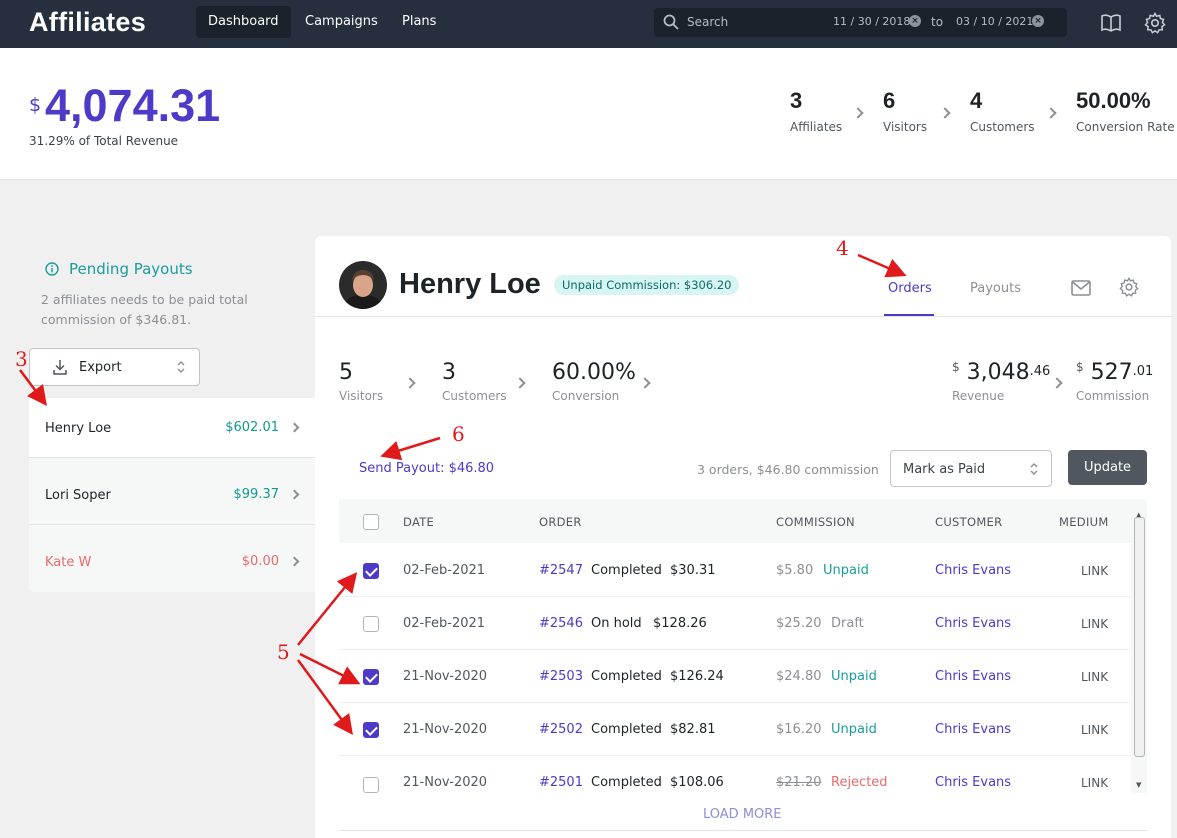 The width and height of the screenshot is (1177, 838). What do you see at coordinates (427, 468) in the screenshot?
I see `send-payout-link: Send Payout: $46.80` at bounding box center [427, 468].